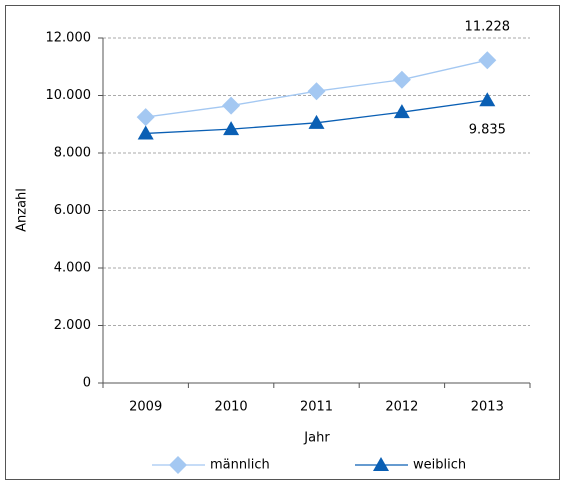 The image size is (565, 485). Describe the element at coordinates (72, 153) in the screenshot. I see `y-tick-label: 8.000` at that location.